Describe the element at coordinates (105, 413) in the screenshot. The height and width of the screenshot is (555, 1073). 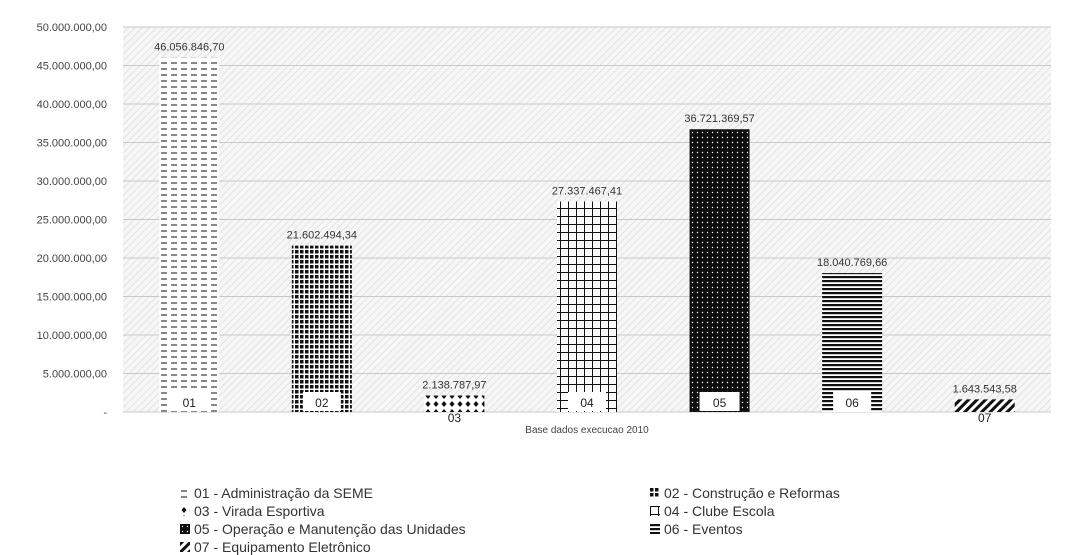
I see `y-tick-label: -` at that location.